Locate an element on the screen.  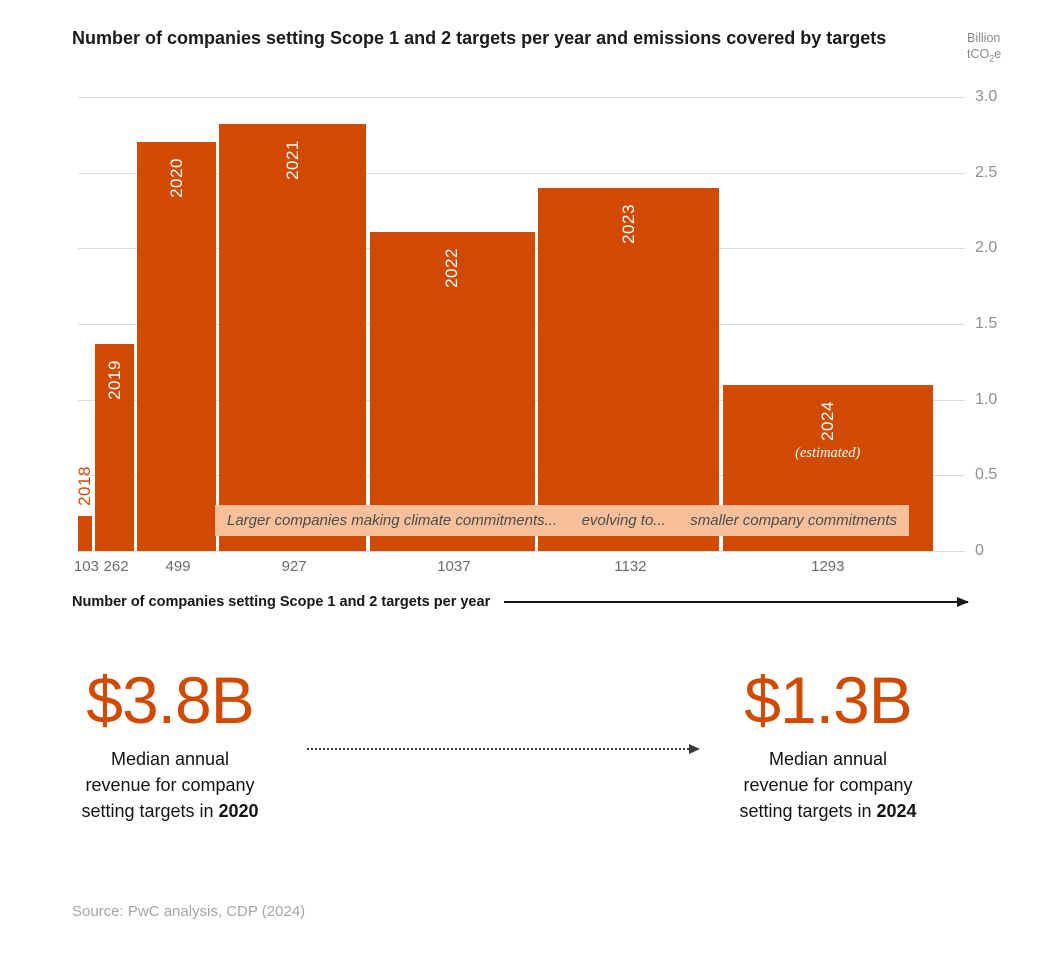
bar-year-text: 2018 is located at coordinates (84, 486).